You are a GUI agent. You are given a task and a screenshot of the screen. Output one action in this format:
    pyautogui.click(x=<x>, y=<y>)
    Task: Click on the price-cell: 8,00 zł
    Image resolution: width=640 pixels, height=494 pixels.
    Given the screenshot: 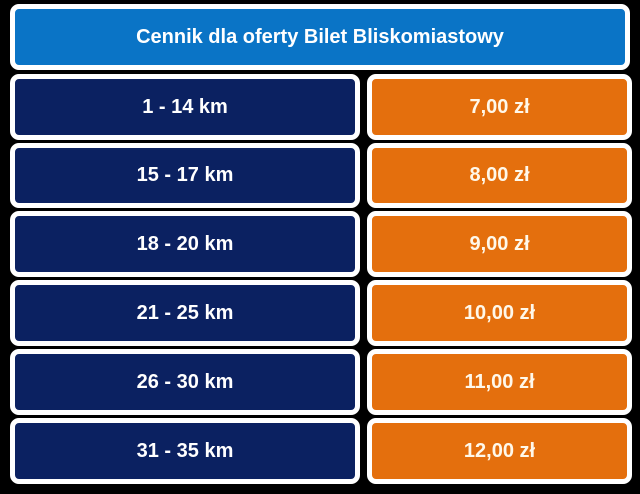 What is the action you would take?
    pyautogui.click(x=499, y=175)
    